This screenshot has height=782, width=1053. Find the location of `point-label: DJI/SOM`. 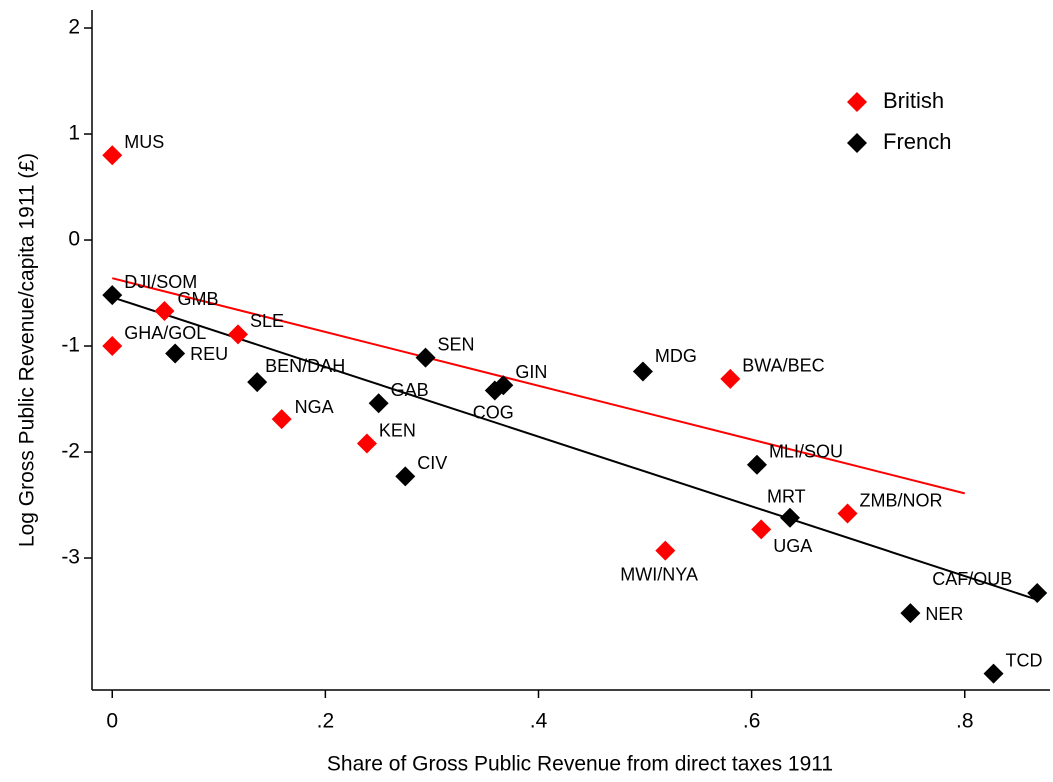

point-label: DJI/SOM is located at coordinates (160, 282).